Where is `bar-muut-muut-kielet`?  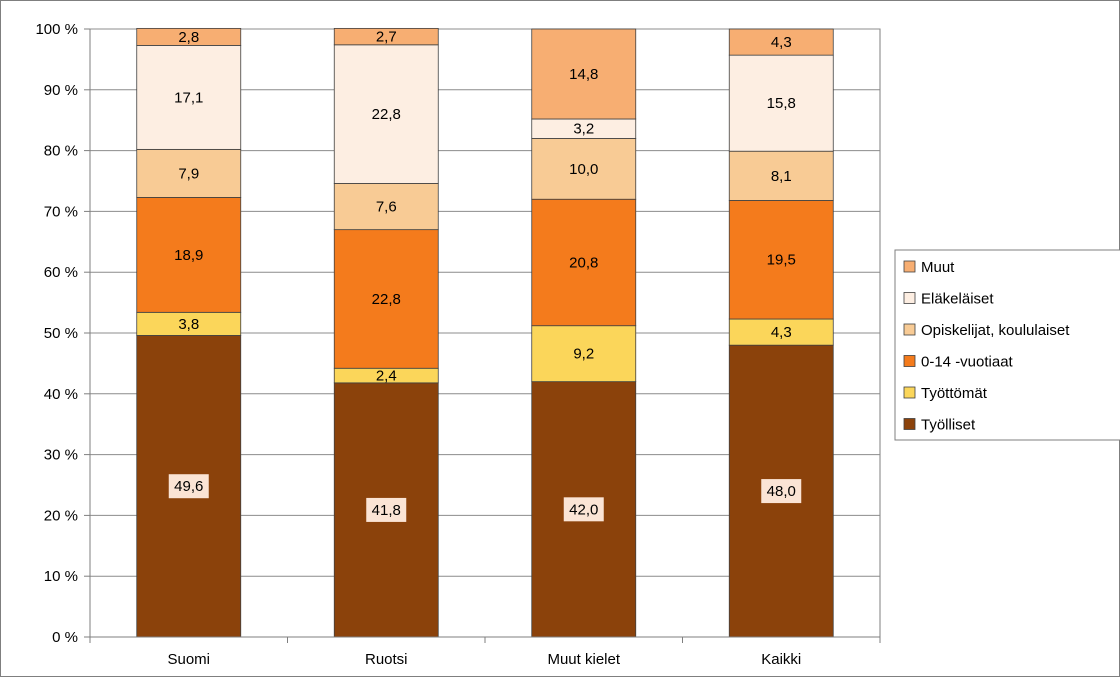 bar-muut-muut-kielet is located at coordinates (584, 74).